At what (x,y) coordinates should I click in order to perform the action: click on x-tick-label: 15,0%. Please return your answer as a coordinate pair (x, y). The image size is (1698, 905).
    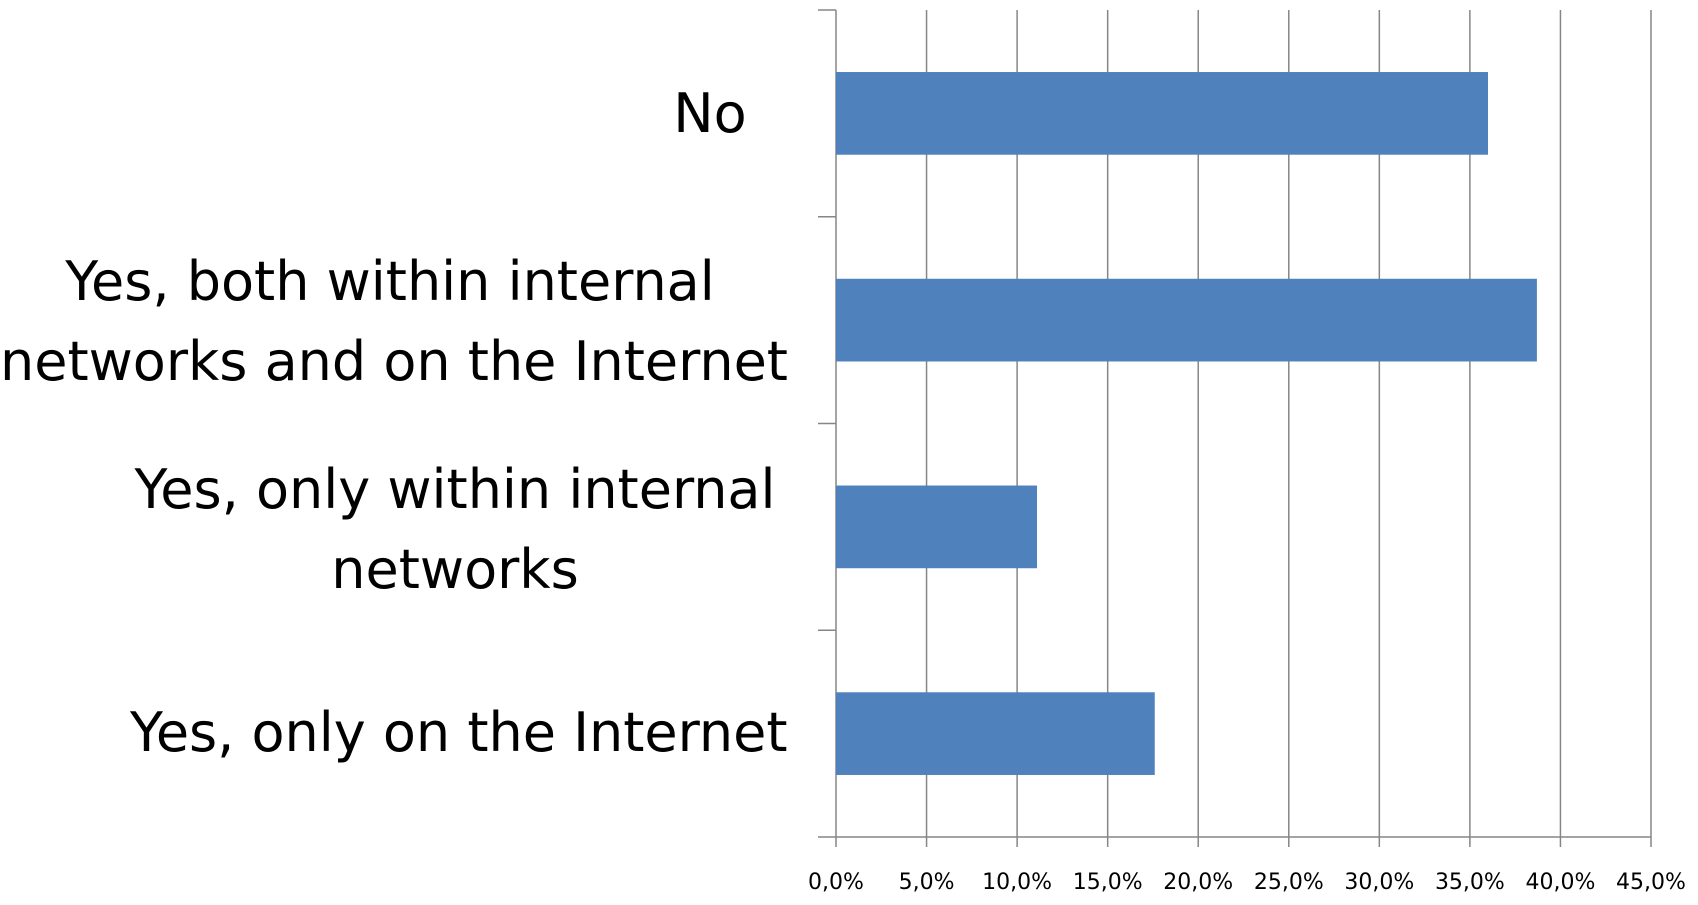
    Looking at the image, I should click on (1108, 882).